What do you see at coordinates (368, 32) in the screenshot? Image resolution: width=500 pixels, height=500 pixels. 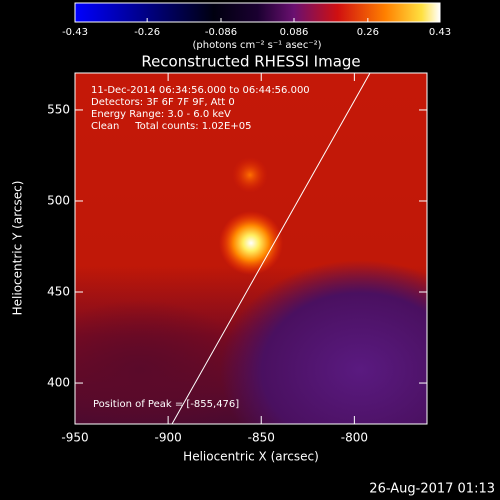 I see `colorbar-tick-label: 0.26` at bounding box center [368, 32].